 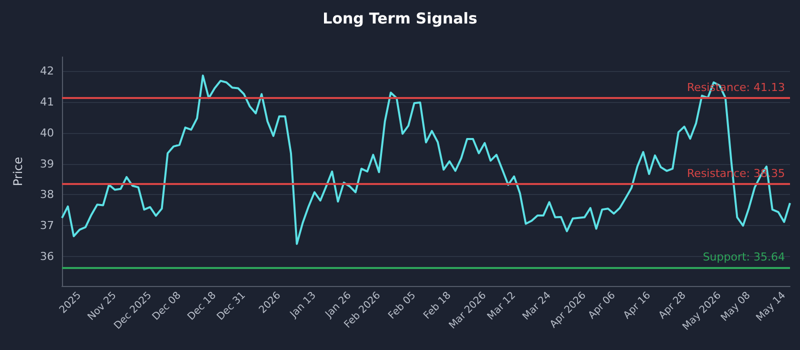 What do you see at coordinates (502, 306) in the screenshot?
I see `x-tick-label: Mar 12` at bounding box center [502, 306].